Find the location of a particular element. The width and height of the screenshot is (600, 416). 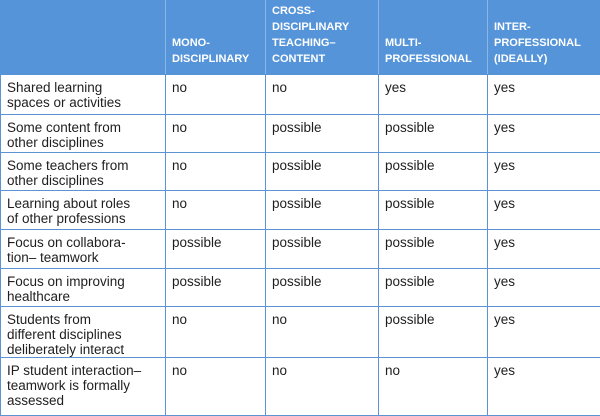

column-header: MONO- DISCIPLINARY is located at coordinates (216, 38).